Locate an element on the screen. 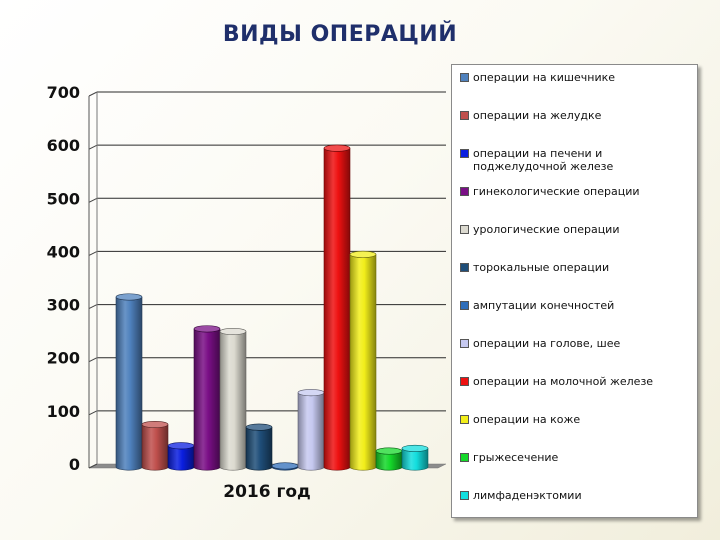  legend-item: ампутации конечностей is located at coordinates (578, 305).